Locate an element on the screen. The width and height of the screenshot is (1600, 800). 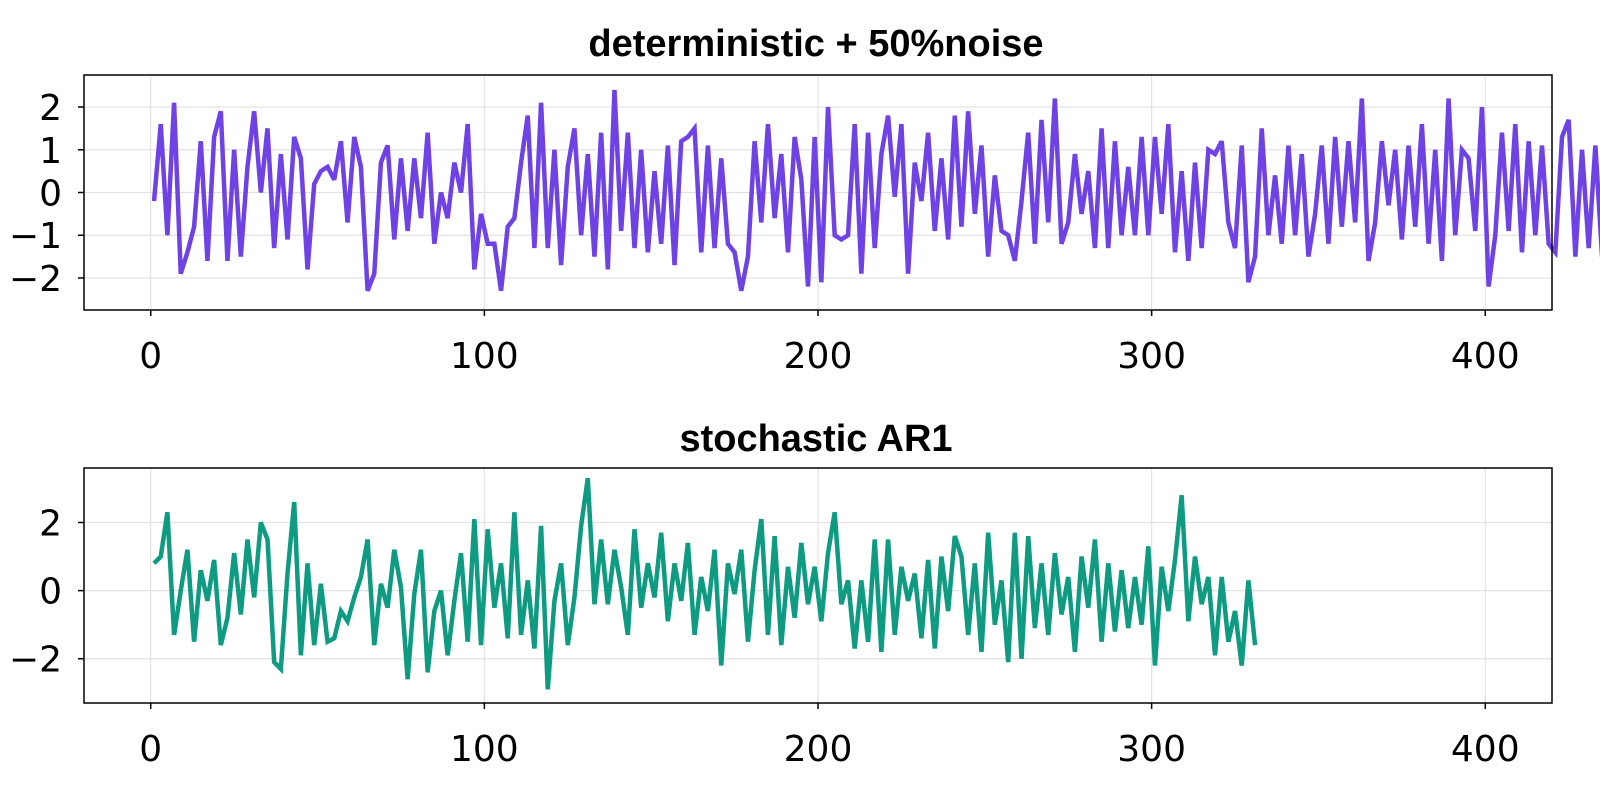
bottom-y-tick-label: 0 is located at coordinates (50, 592).